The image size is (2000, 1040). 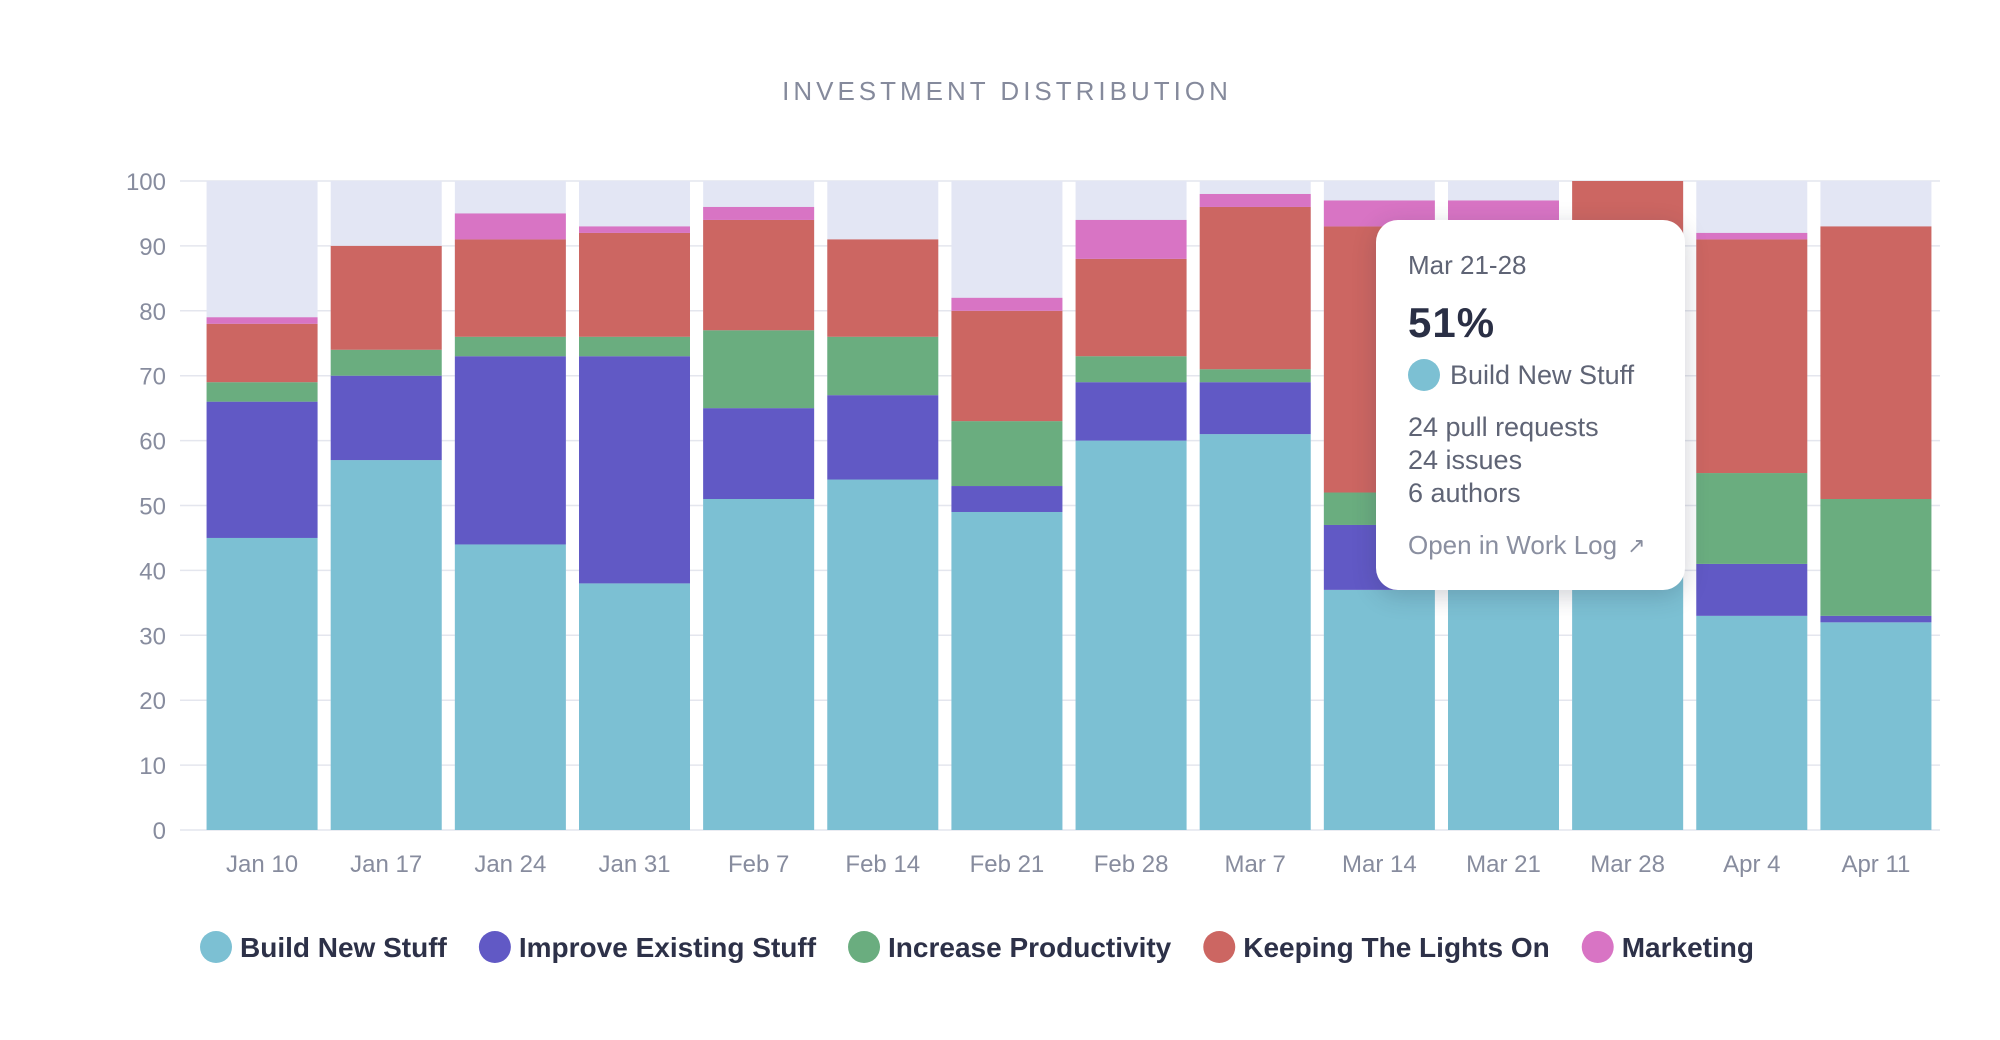 What do you see at coordinates (510, 864) in the screenshot?
I see `x-tick-label: Jan 24` at bounding box center [510, 864].